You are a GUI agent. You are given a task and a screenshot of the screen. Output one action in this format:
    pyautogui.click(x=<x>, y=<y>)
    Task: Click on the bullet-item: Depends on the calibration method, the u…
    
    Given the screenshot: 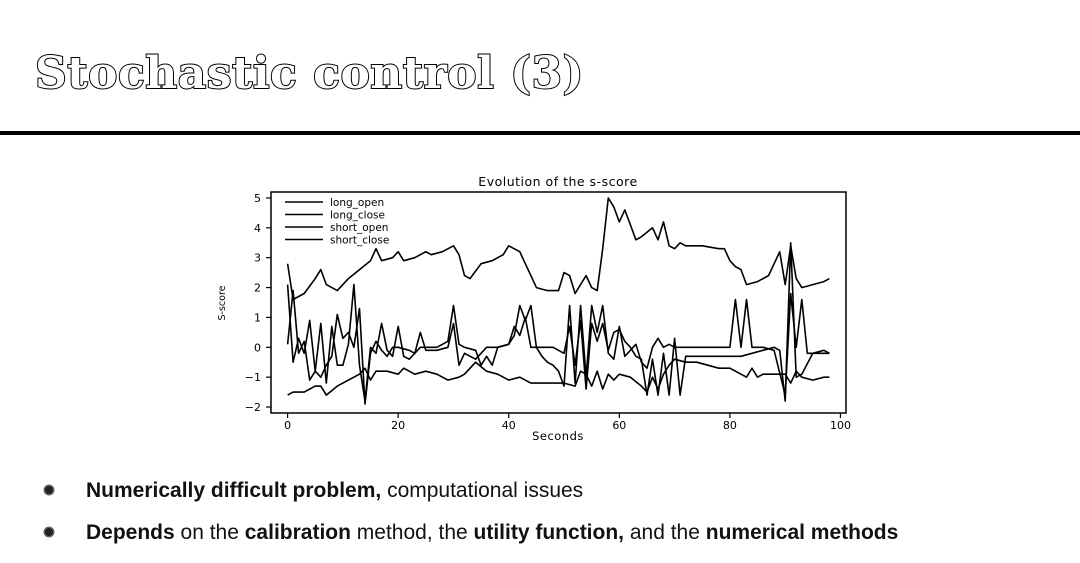 What is the action you would take?
    pyautogui.click(x=471, y=533)
    